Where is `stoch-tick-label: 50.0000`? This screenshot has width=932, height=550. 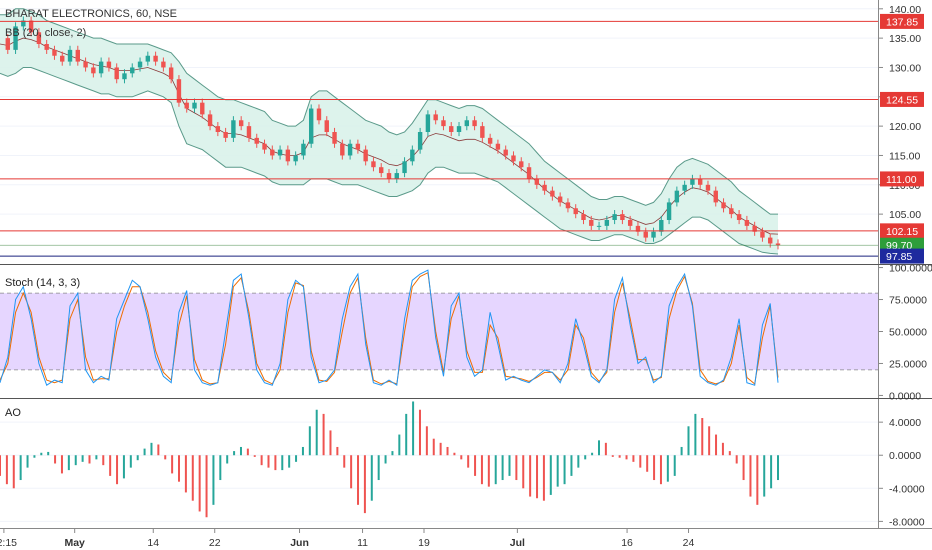
stoch-tick-label: 50.0000 is located at coordinates (908, 333).